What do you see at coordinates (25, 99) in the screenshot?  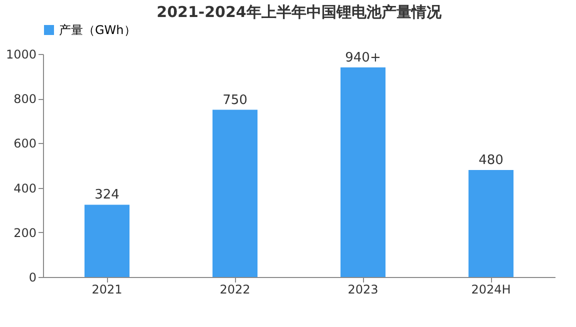 I see `y-tick-label: 800` at bounding box center [25, 99].